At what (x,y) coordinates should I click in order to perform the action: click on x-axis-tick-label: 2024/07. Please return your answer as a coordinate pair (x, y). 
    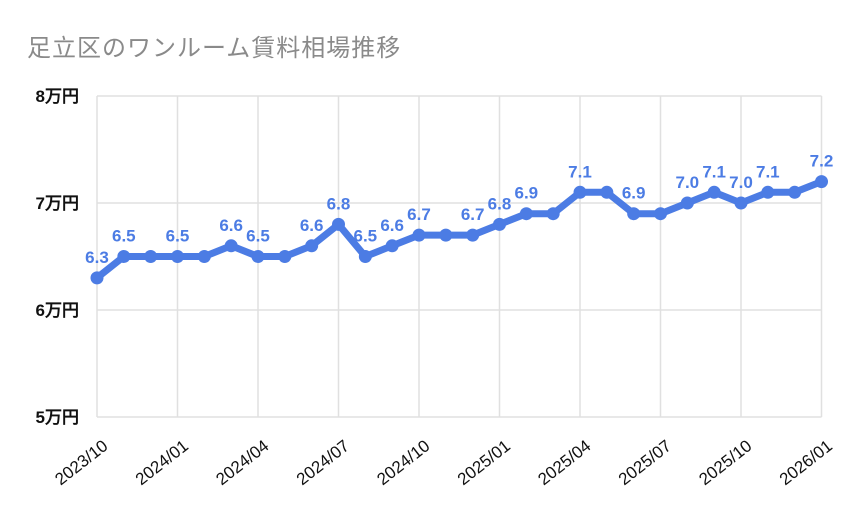
    Looking at the image, I should click on (323, 462).